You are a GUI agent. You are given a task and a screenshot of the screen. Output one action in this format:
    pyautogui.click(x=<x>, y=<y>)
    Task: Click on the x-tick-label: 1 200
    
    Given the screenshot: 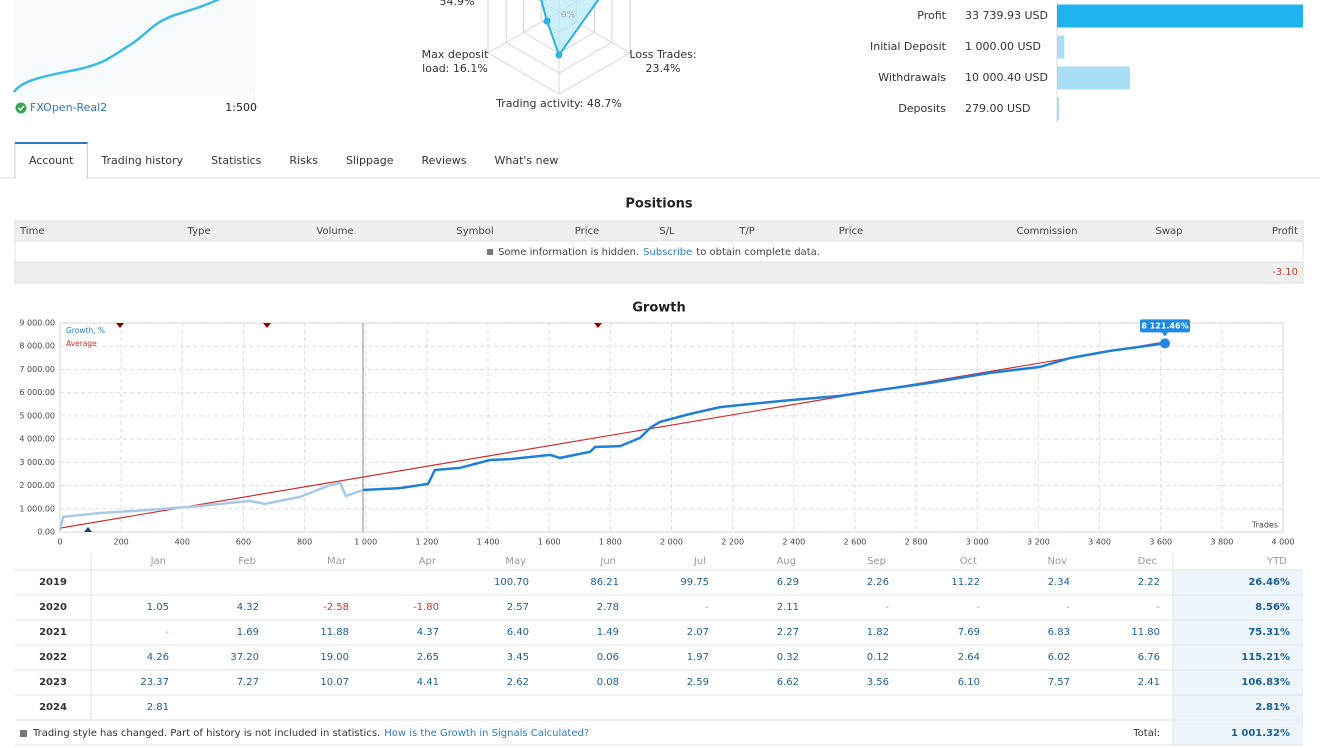 What is the action you would take?
    pyautogui.click(x=426, y=542)
    